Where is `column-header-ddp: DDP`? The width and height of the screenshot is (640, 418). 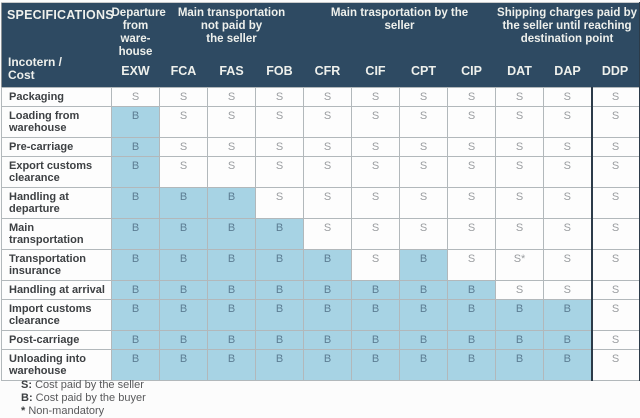
column-header-ddp: DDP is located at coordinates (615, 73).